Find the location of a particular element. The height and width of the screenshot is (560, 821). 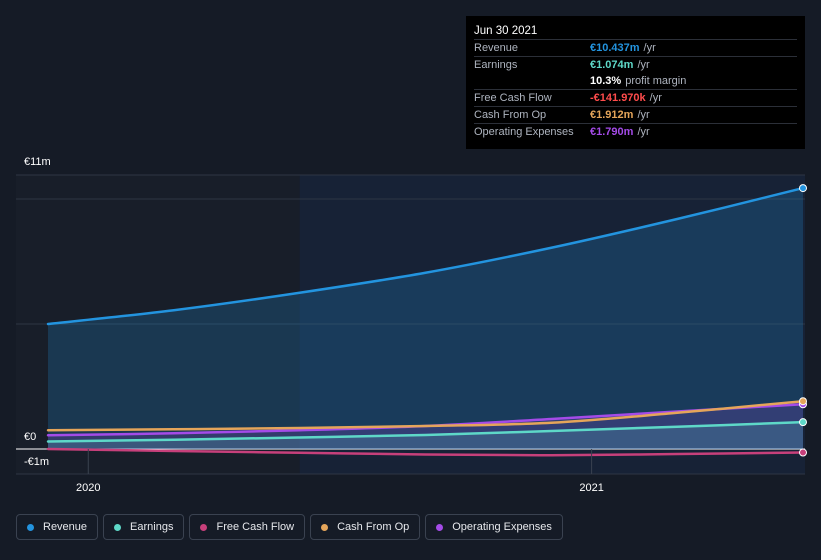

tooltip-row-value: €1.790m is located at coordinates (612, 132).